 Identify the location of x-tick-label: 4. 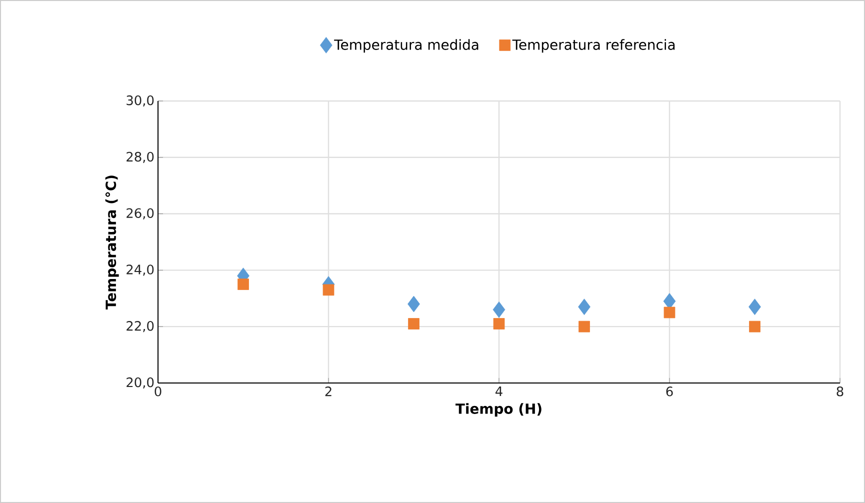
(499, 391).